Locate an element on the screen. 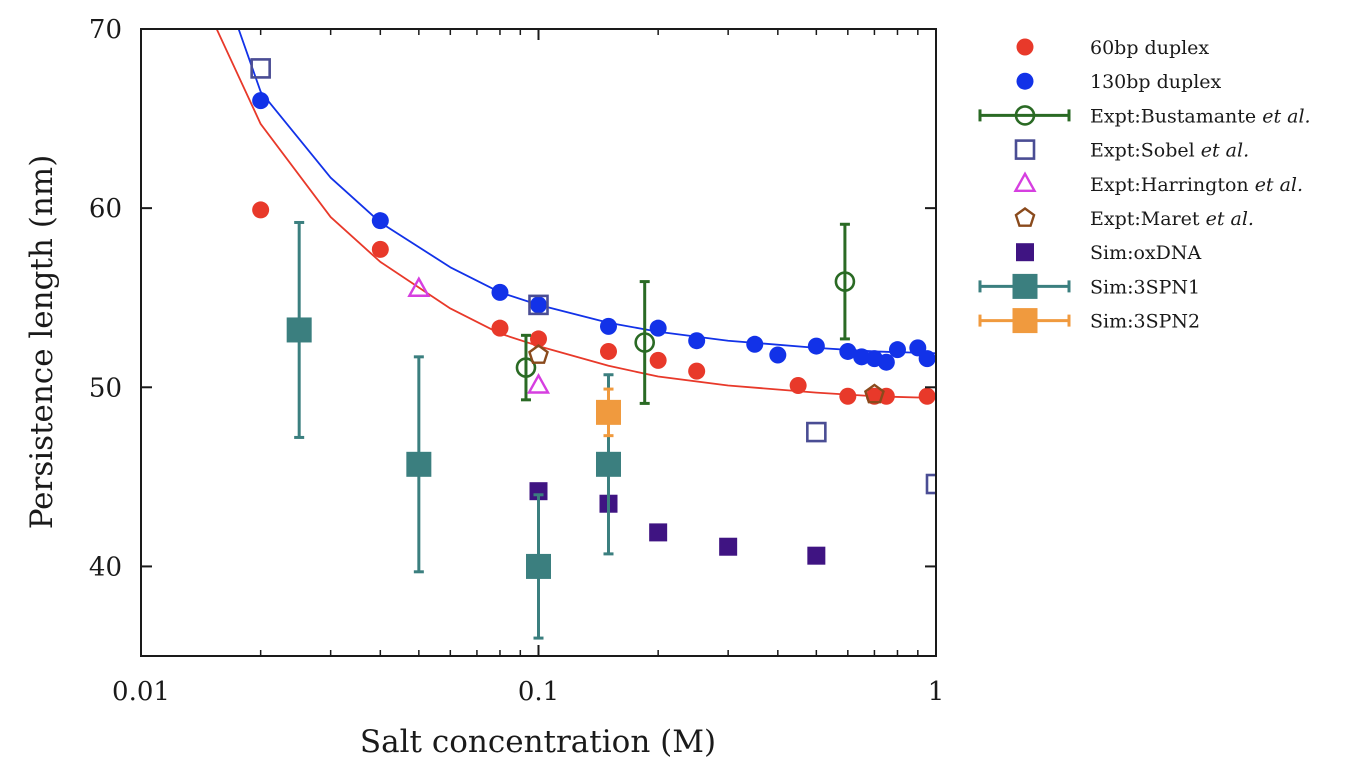  60bp-duplex-point-4 is located at coordinates (608, 351).